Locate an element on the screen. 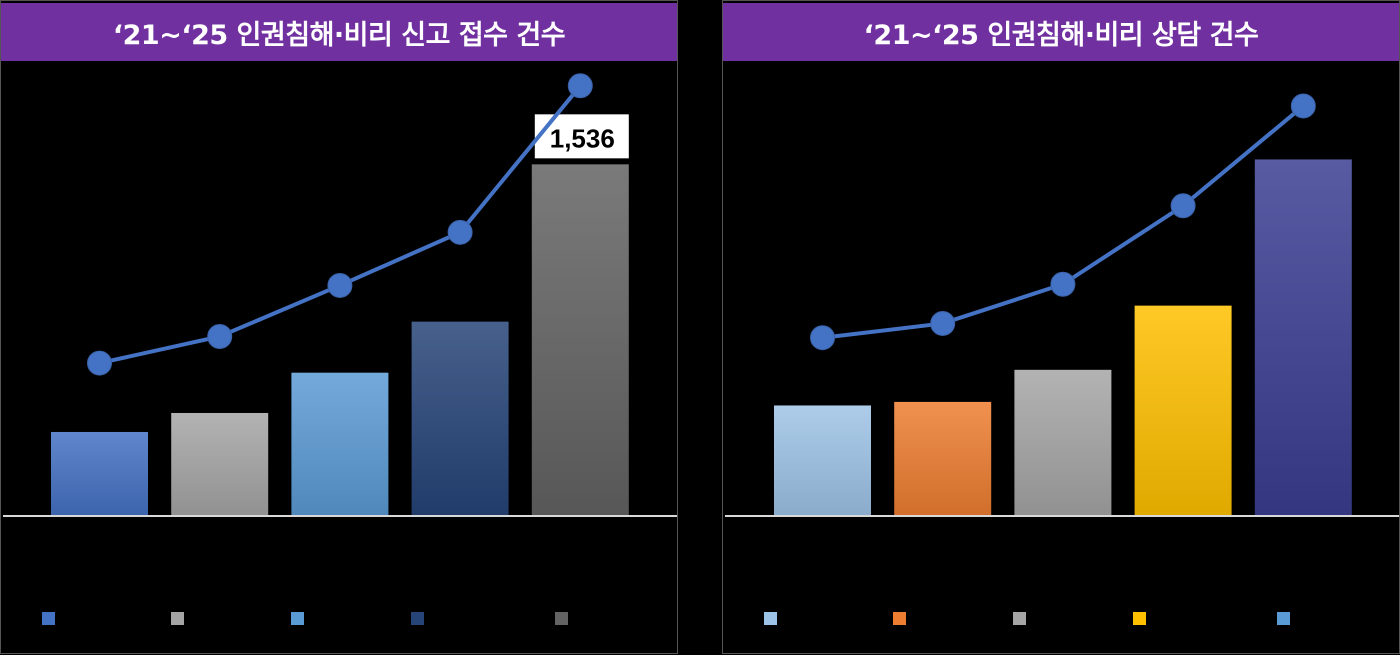 The width and height of the screenshot is (1400, 655). data-label-text: 1,536 is located at coordinates (582, 138).